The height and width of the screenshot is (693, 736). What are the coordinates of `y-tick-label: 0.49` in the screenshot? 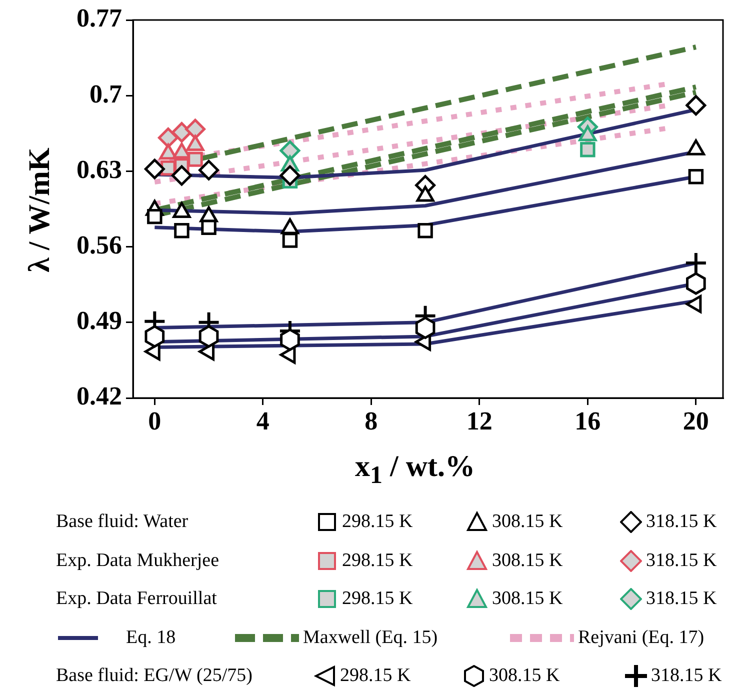 It's located at (99, 321).